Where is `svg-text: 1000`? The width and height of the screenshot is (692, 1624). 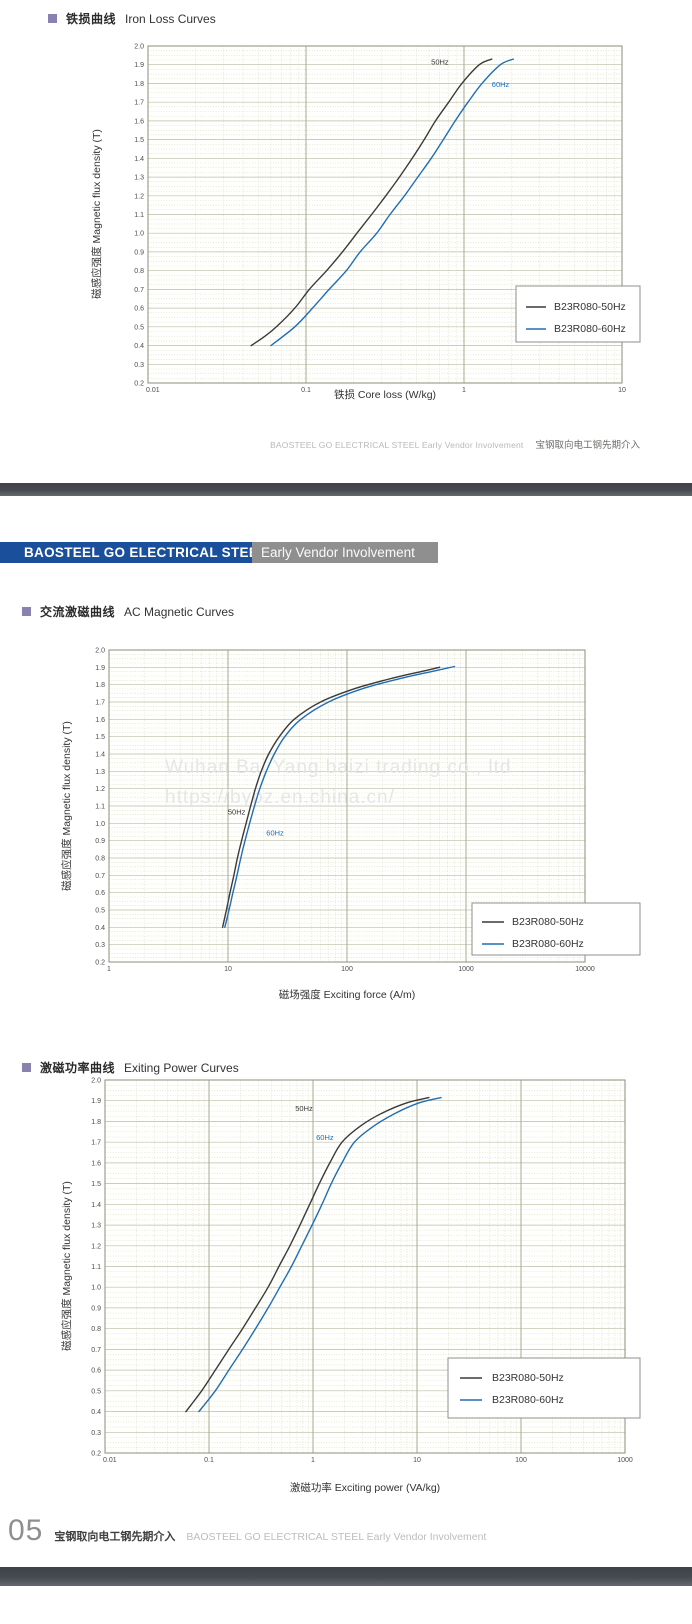
svg-text: 1000 is located at coordinates (466, 969).